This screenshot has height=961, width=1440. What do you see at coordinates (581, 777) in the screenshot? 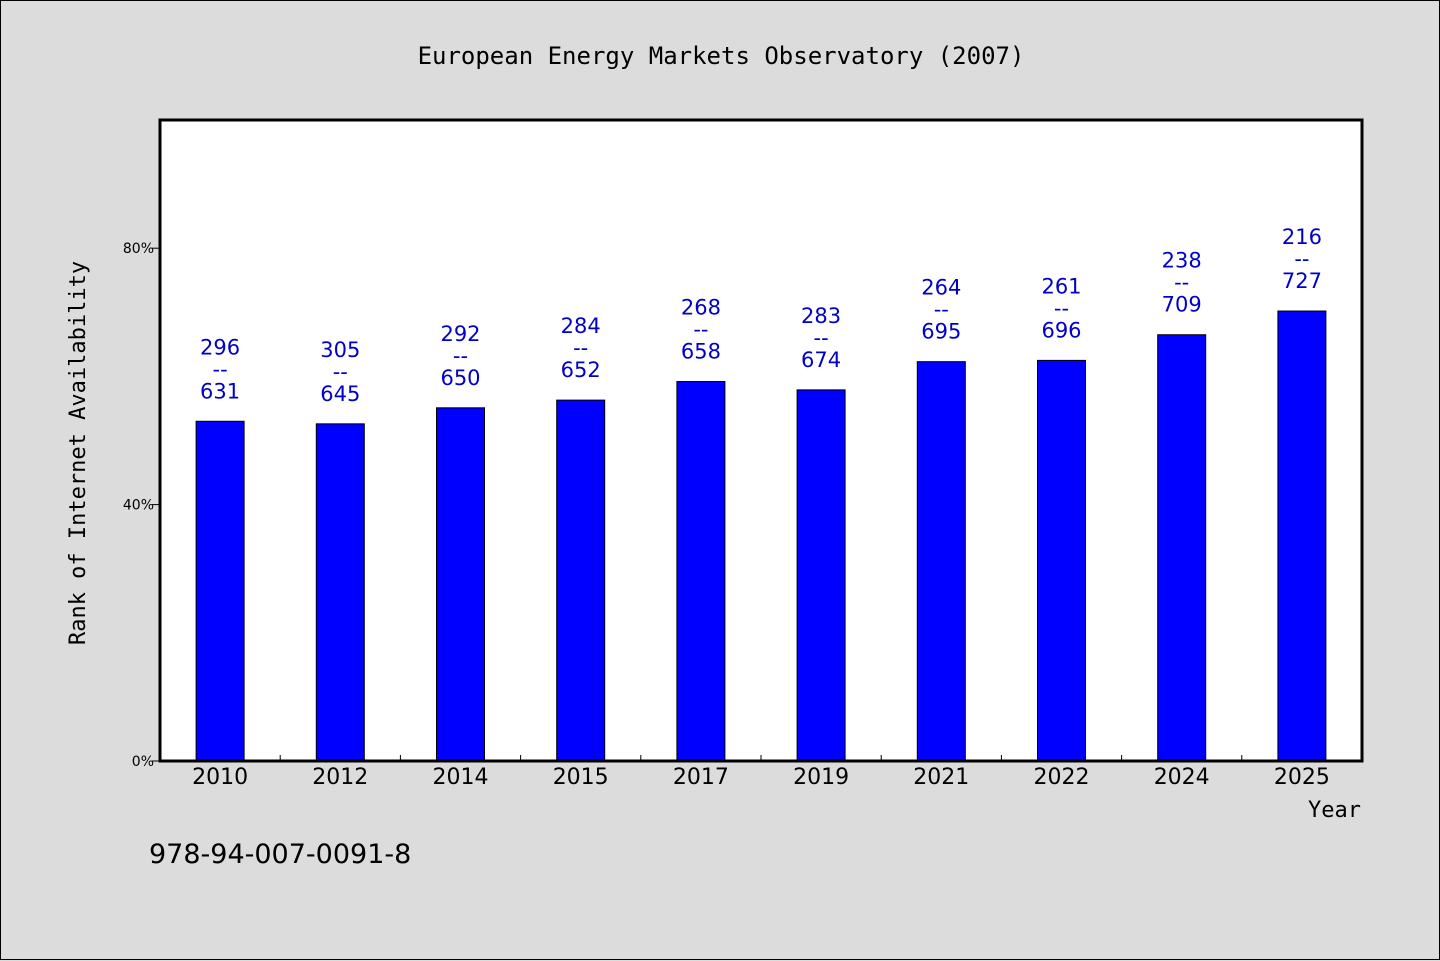
I see `x-tick-label: 2015` at bounding box center [581, 777].